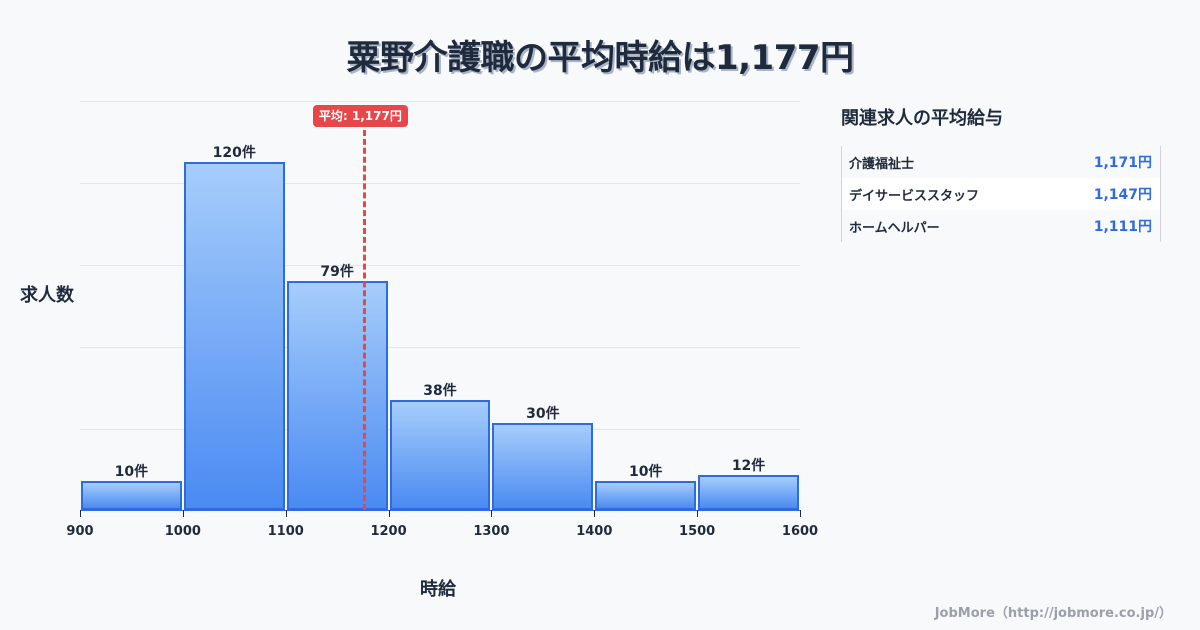 The height and width of the screenshot is (630, 1200). Describe the element at coordinates (365, 320) in the screenshot. I see `average-line` at that location.